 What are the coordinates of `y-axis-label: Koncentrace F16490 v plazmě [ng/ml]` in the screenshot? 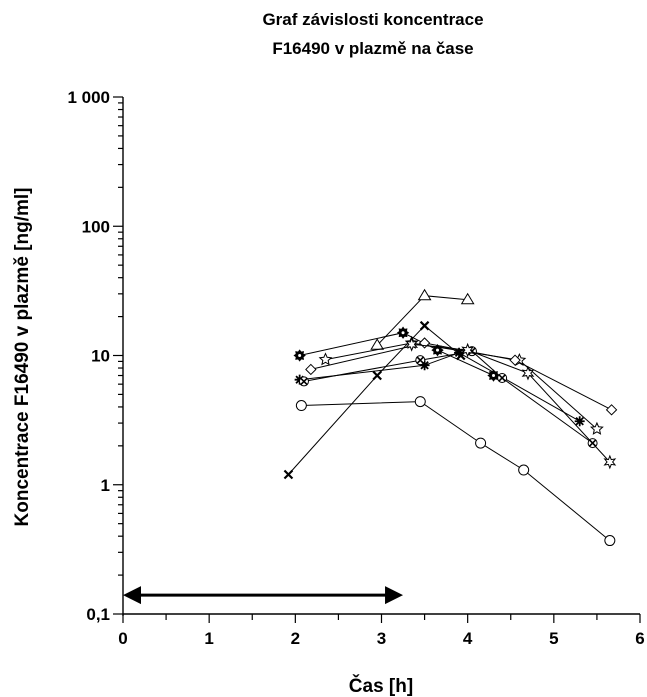 It's located at (22, 357).